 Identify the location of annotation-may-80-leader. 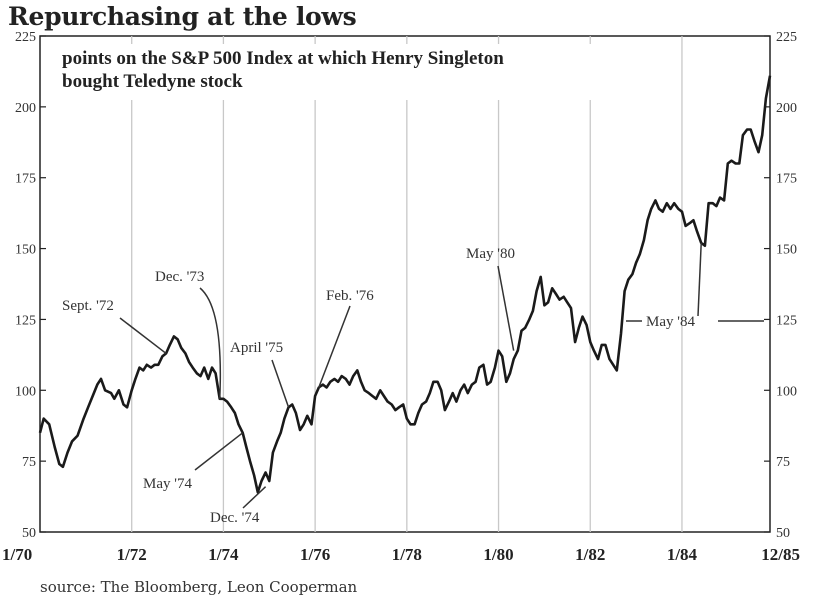
(506, 308).